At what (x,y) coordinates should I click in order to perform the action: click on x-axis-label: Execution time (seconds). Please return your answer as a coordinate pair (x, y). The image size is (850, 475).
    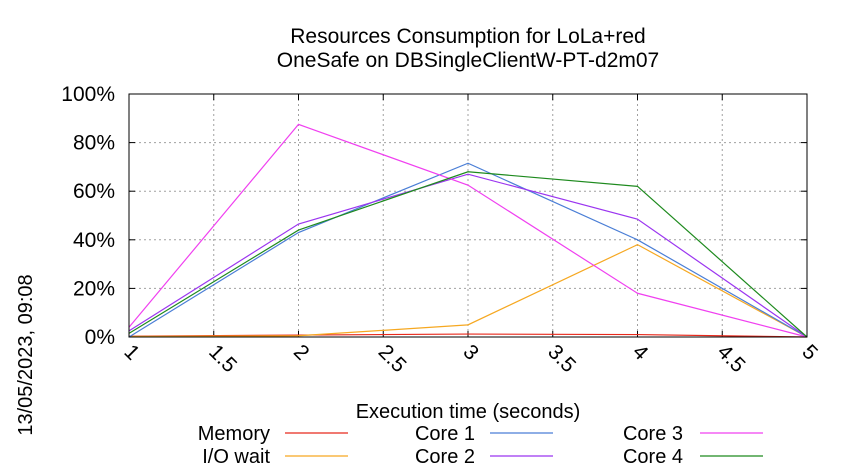
    Looking at the image, I should click on (468, 412).